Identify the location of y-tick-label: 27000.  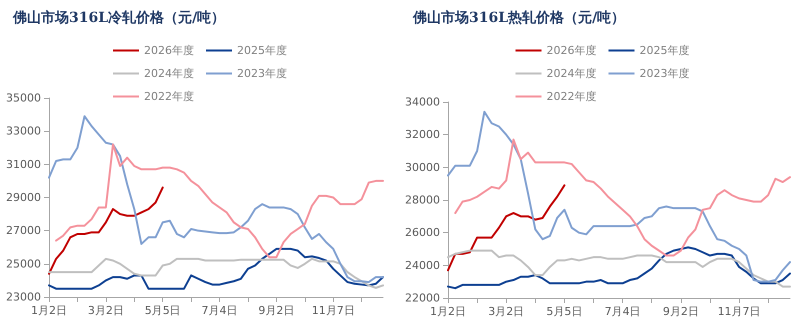
(23, 231).